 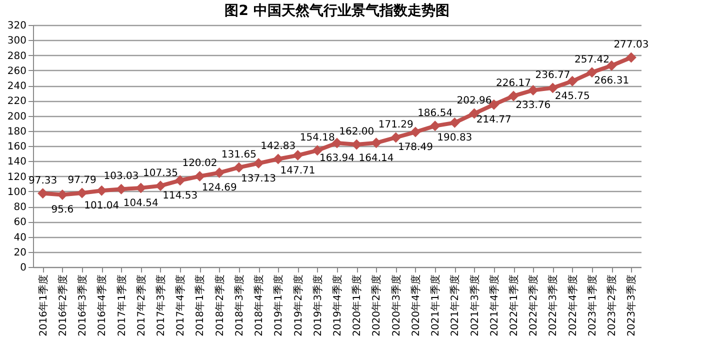 I want to click on x-tick-label: 2016年2季度, so click(x=62, y=305).